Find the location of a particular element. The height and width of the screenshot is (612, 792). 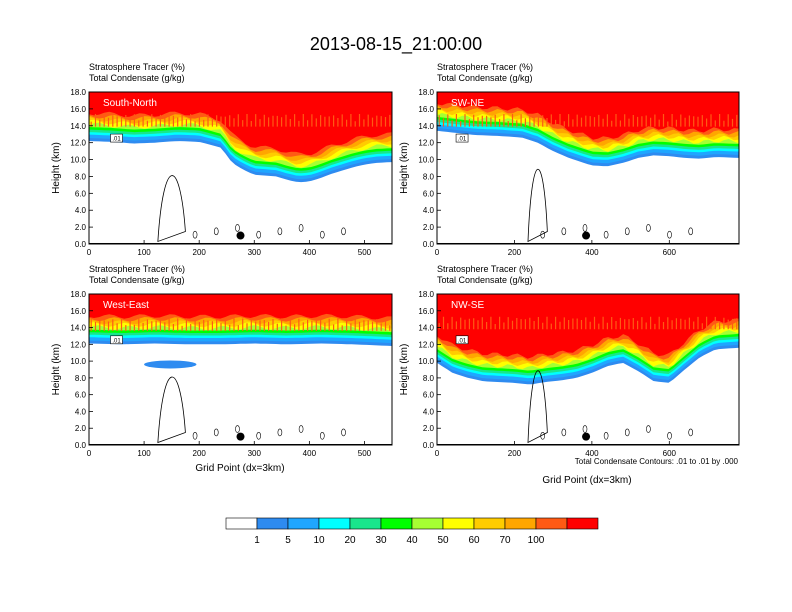

colorbar-label: 30 is located at coordinates (381, 540).